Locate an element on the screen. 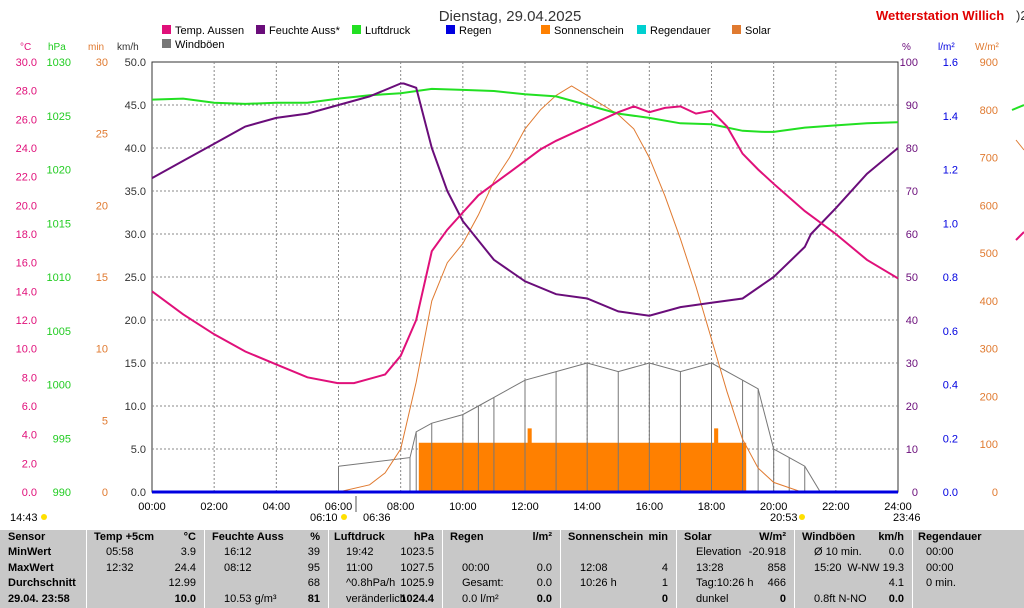 Image resolution: width=1024 pixels, height=608 pixels. temp_c-tick-label: 4.0 is located at coordinates (29, 436).